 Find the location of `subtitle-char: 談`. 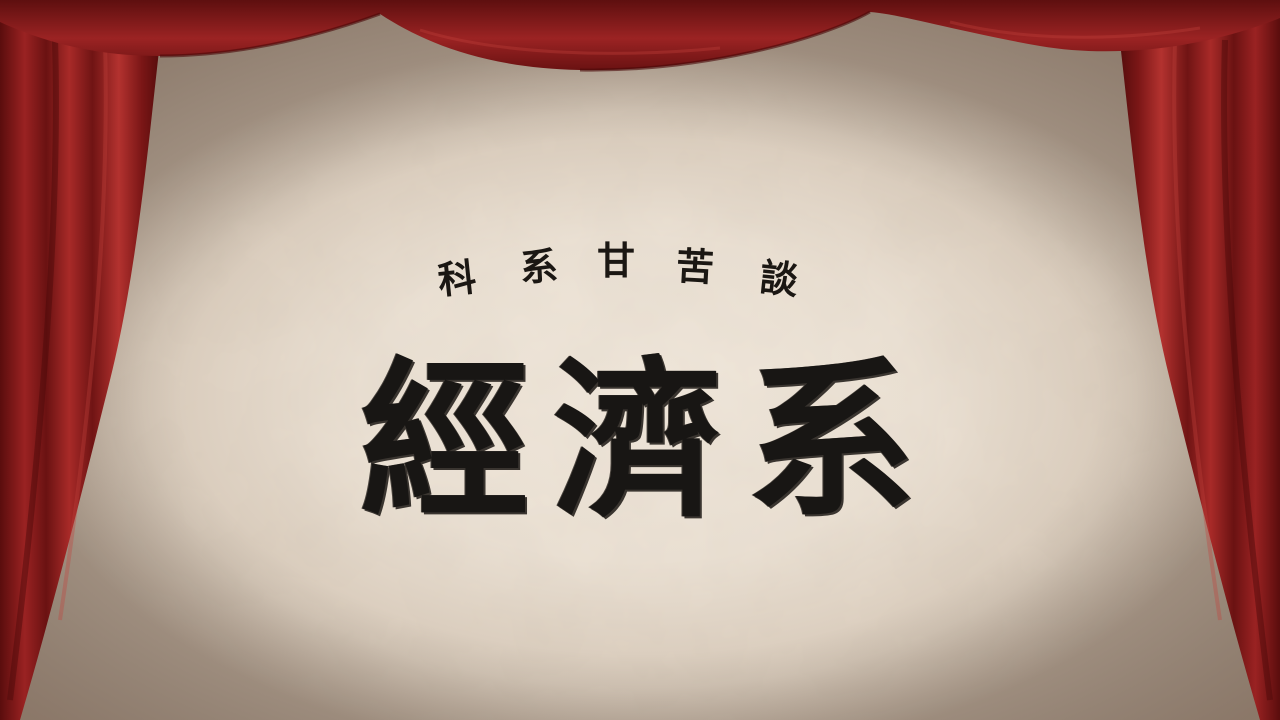

subtitle-char: 談 is located at coordinates (779, 278).